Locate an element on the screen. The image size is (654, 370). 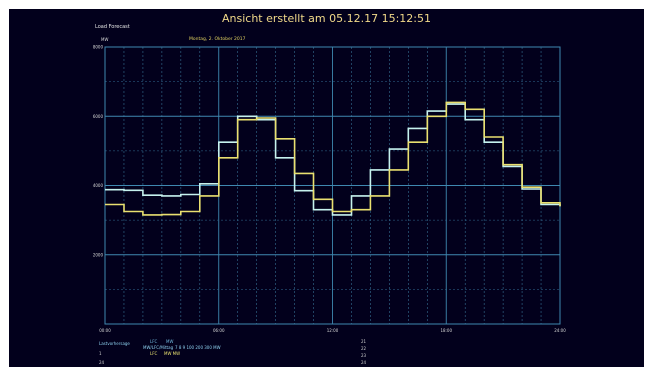
legend-row2-c: MW MW is located at coordinates (172, 353).